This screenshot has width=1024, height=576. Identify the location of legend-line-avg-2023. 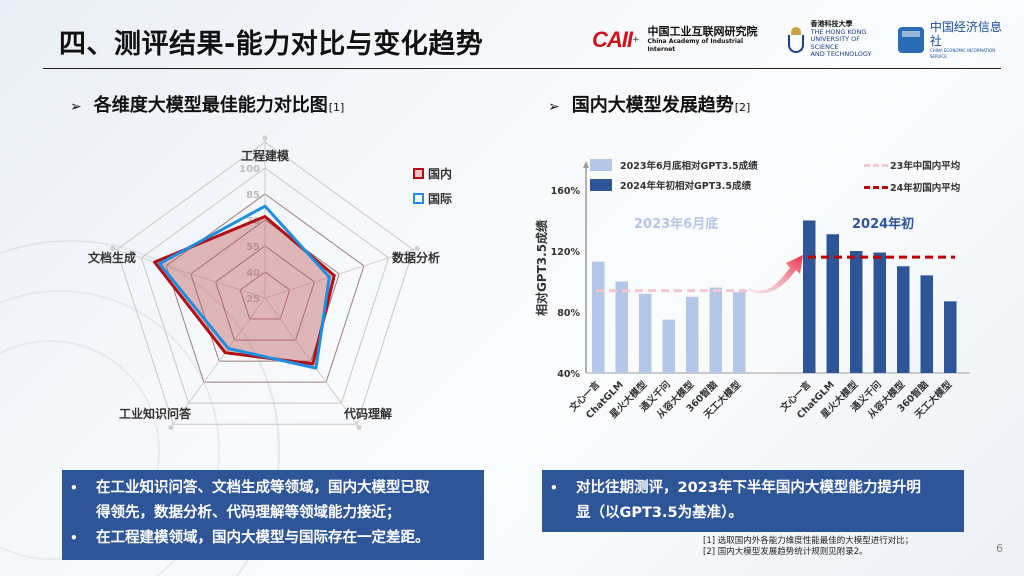
(876, 165).